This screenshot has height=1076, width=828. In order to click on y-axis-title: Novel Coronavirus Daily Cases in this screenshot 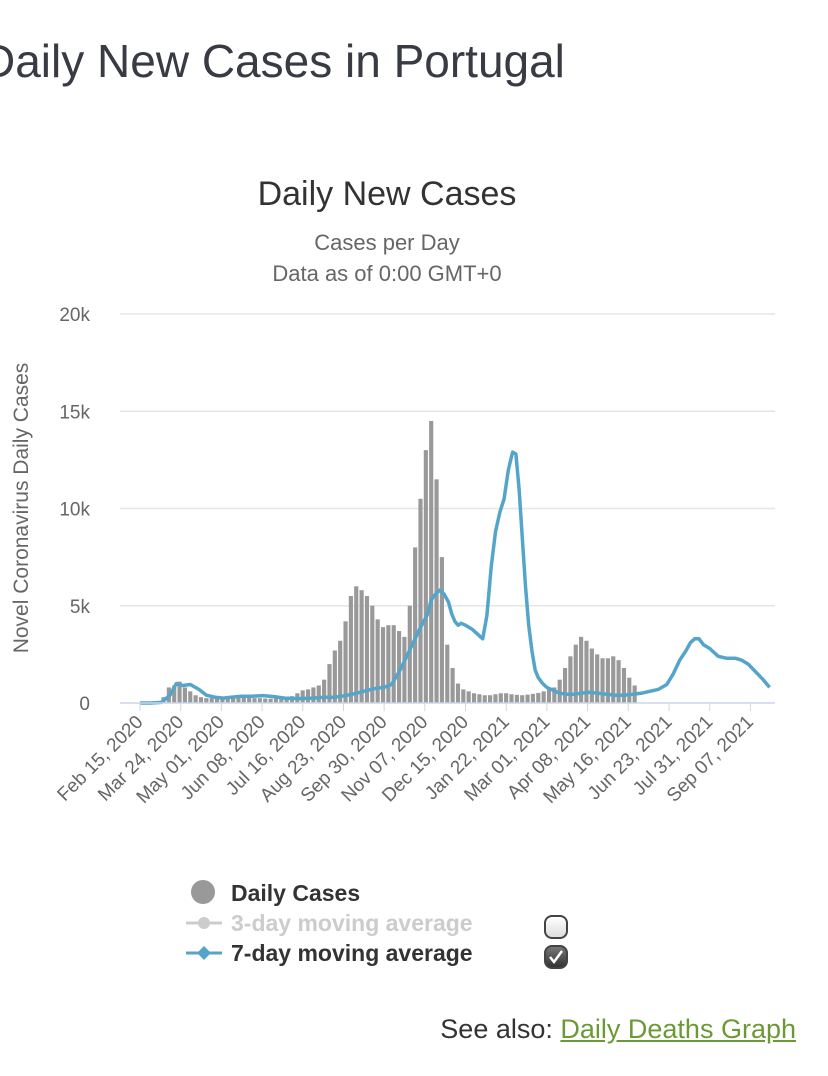, I will do `click(21, 508)`.